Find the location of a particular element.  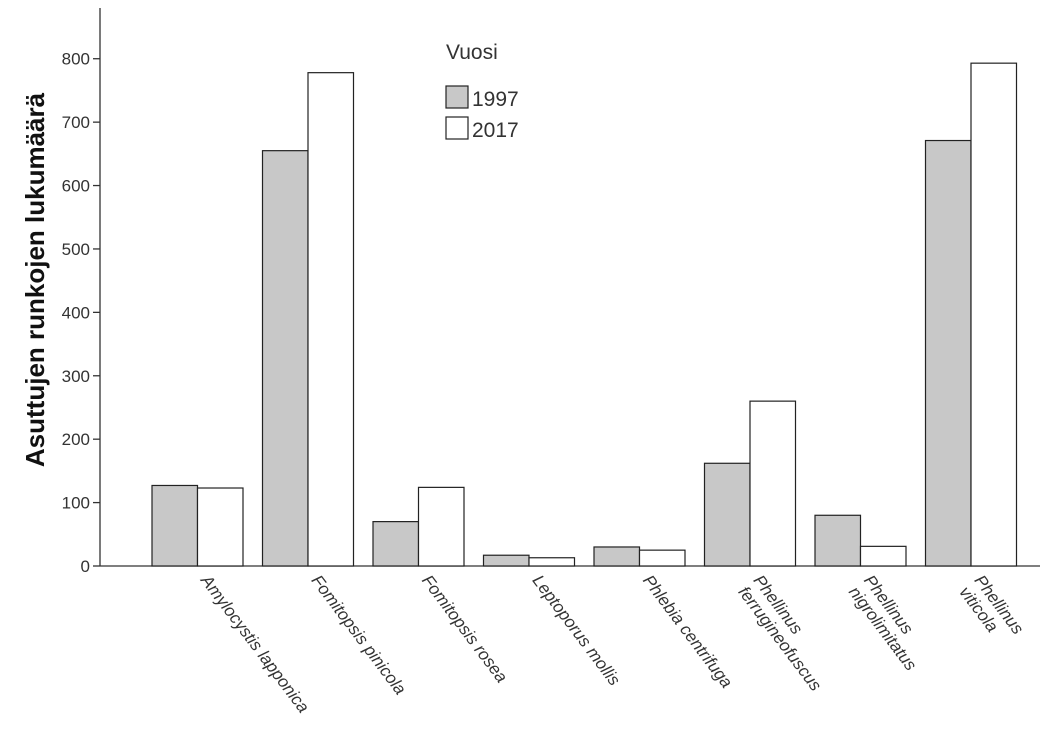

y-tick-label: 600 is located at coordinates (76, 186).